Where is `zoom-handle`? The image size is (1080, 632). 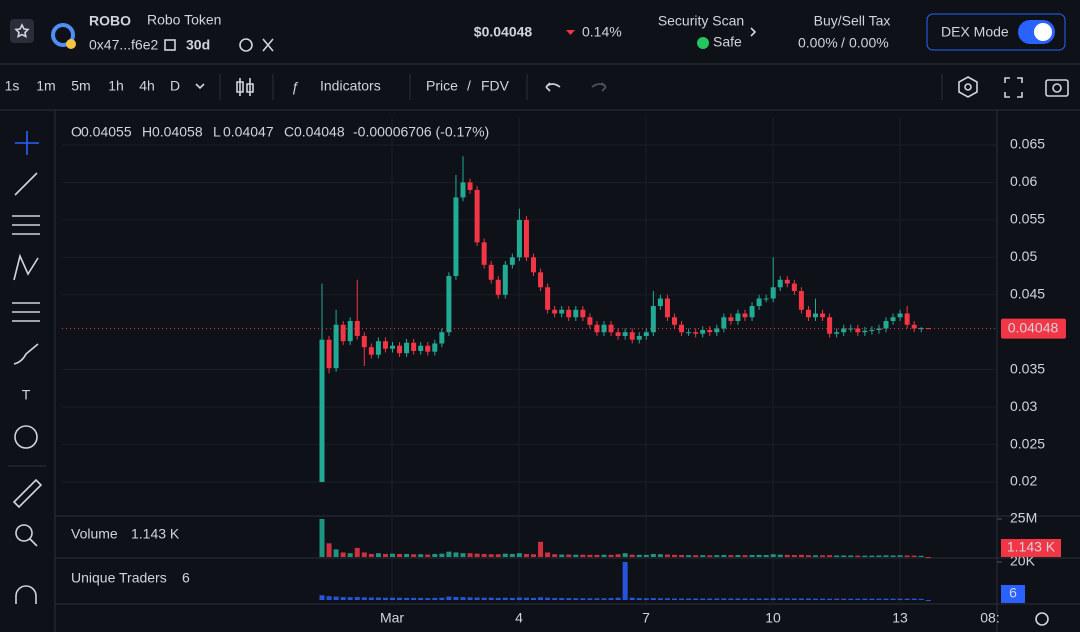
zoom-handle is located at coordinates (33, 542).